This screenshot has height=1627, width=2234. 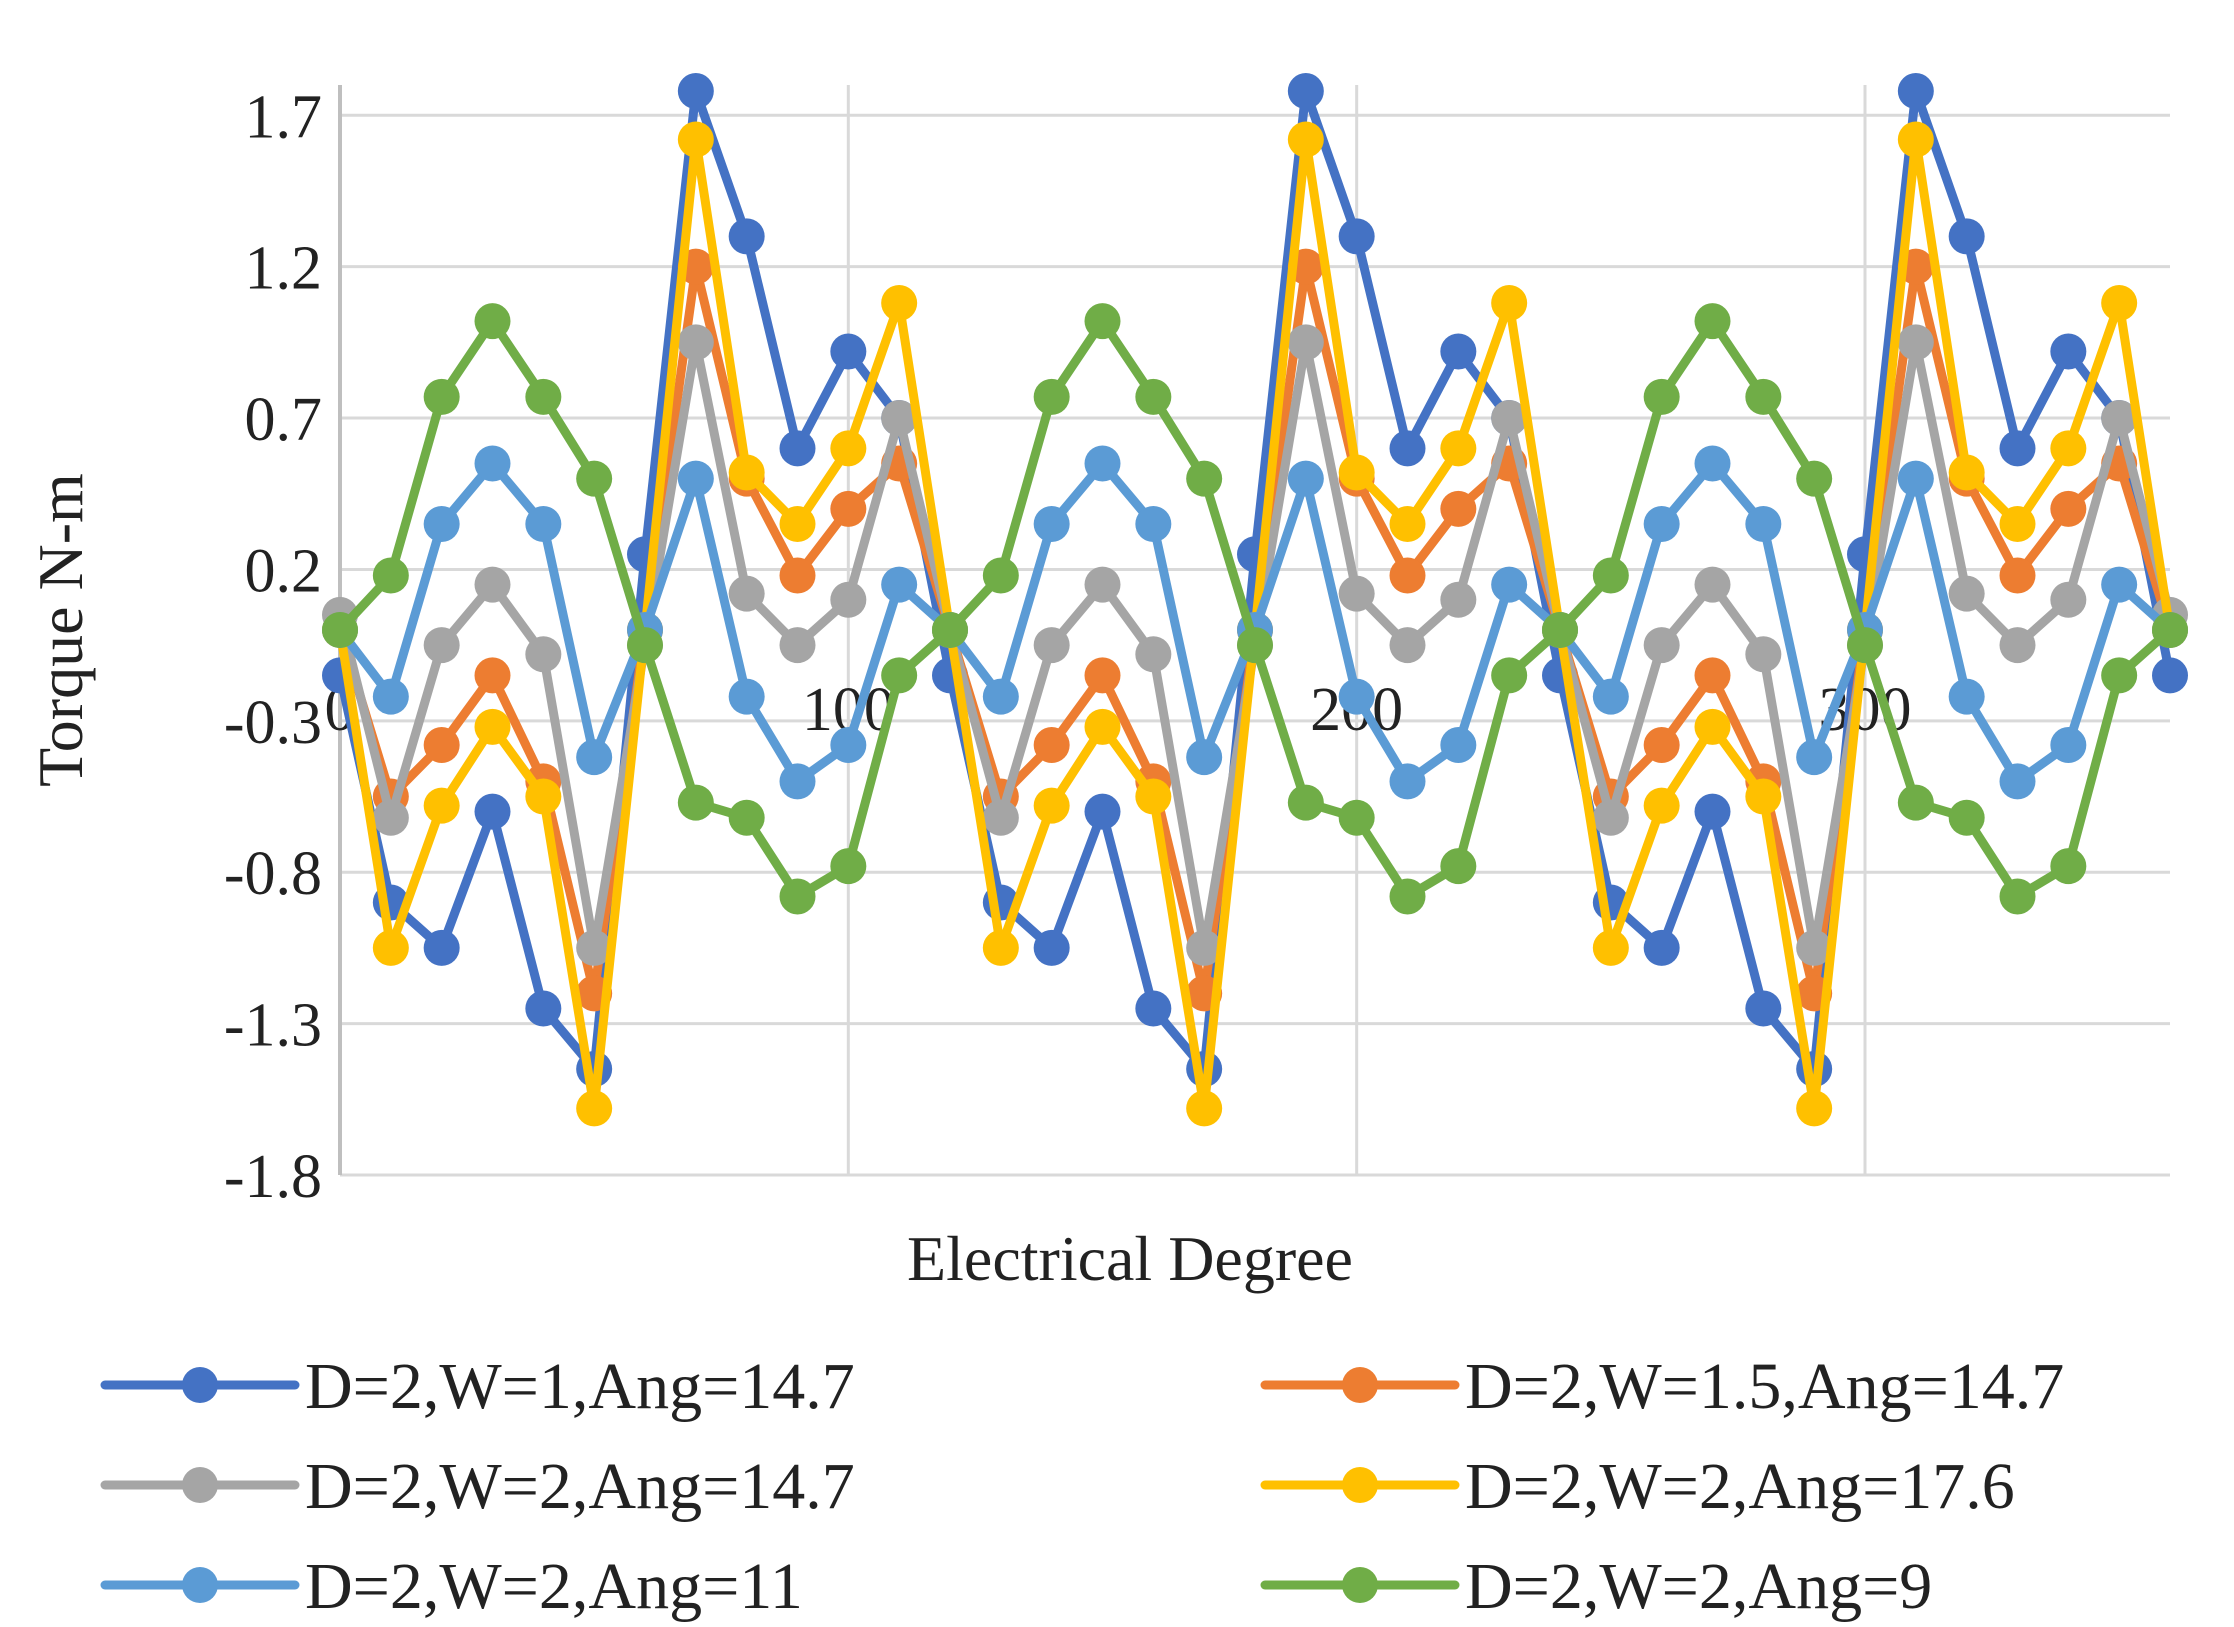 What do you see at coordinates (1698, 1586) in the screenshot?
I see `legend-label: D=2,W=2,Ang=9` at bounding box center [1698, 1586].